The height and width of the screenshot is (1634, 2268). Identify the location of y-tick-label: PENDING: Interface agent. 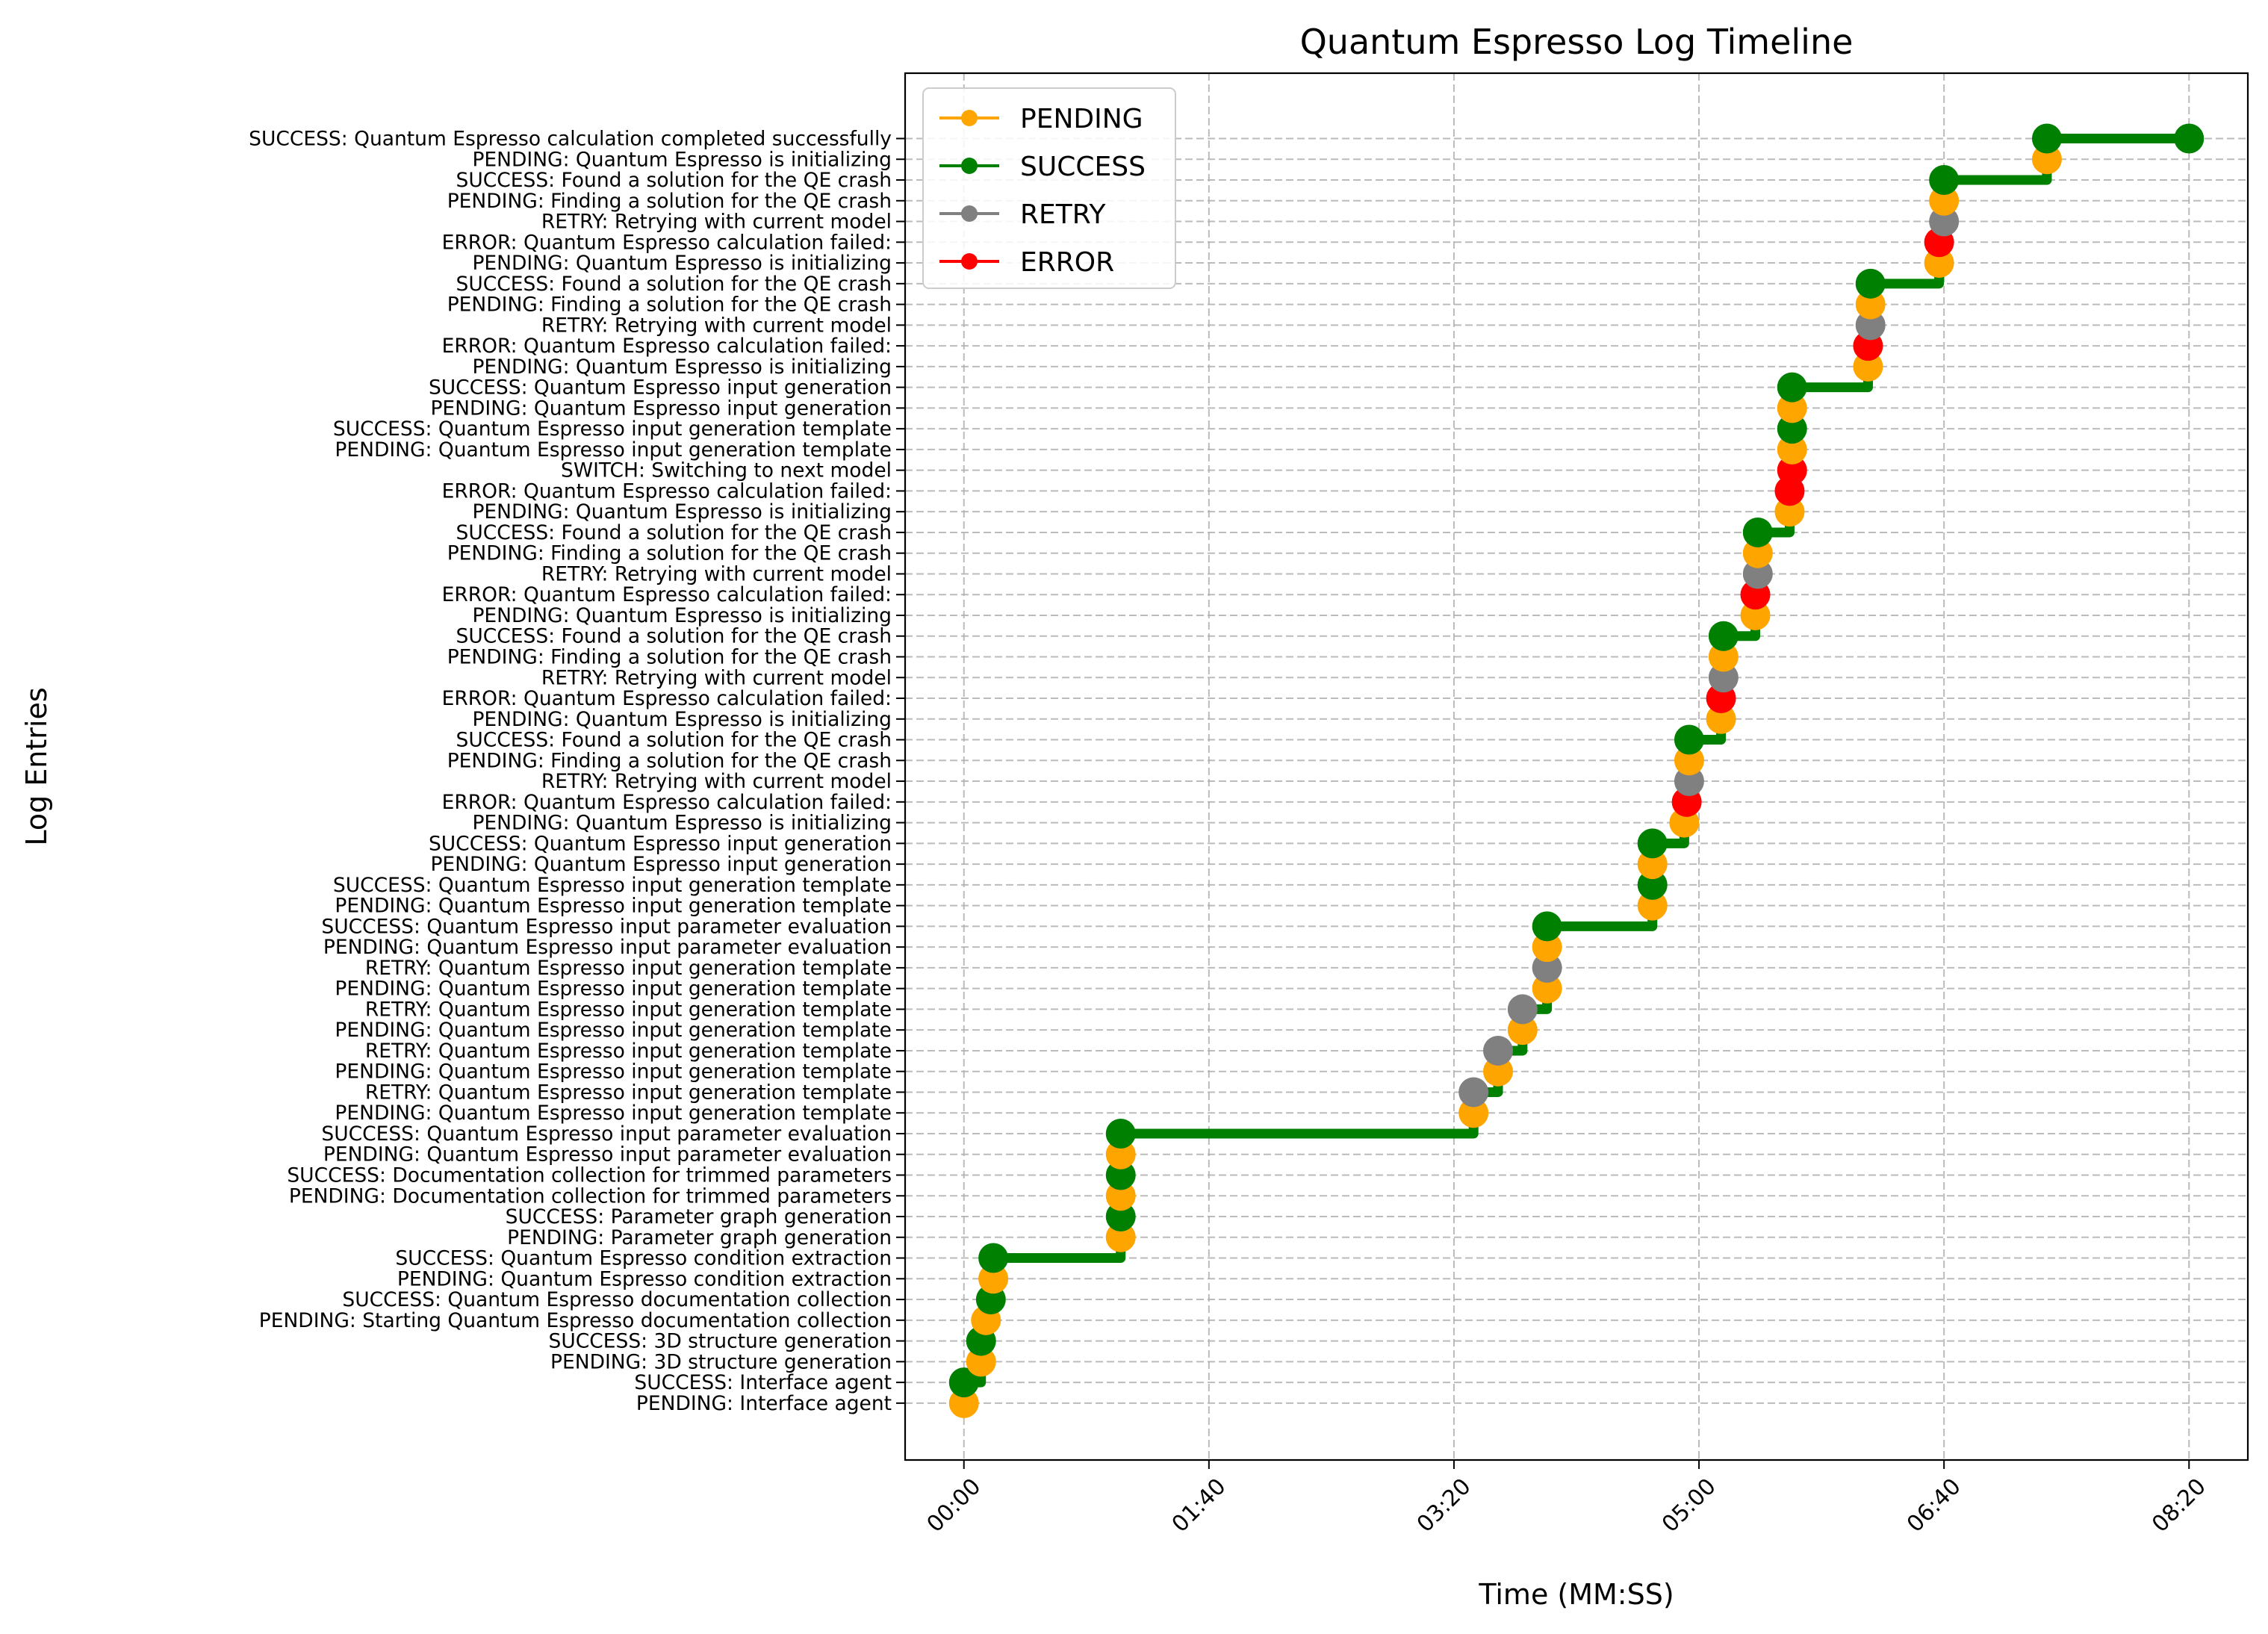
(764, 1403).